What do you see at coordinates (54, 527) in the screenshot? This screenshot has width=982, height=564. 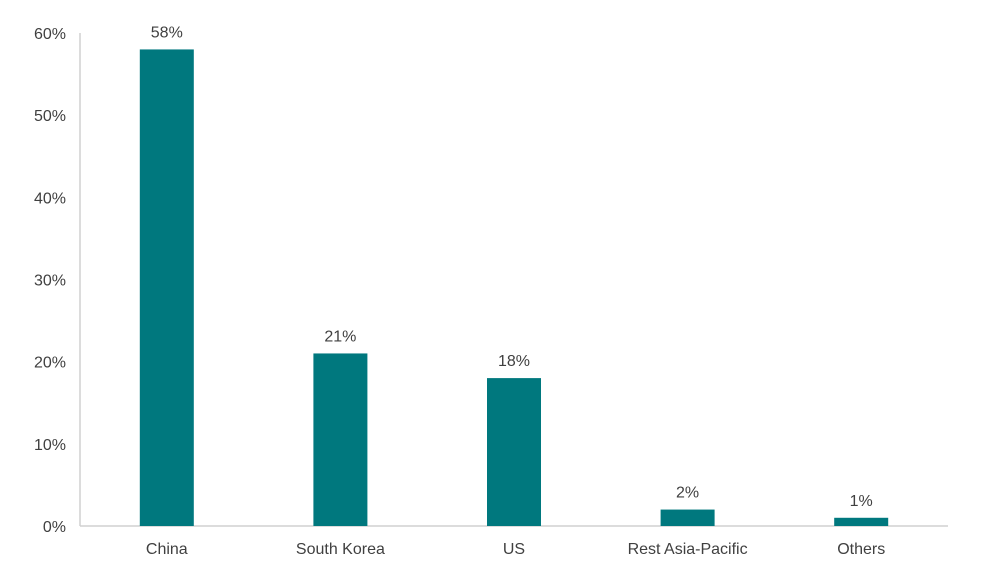 I see `y-tick-label: 0%` at bounding box center [54, 527].